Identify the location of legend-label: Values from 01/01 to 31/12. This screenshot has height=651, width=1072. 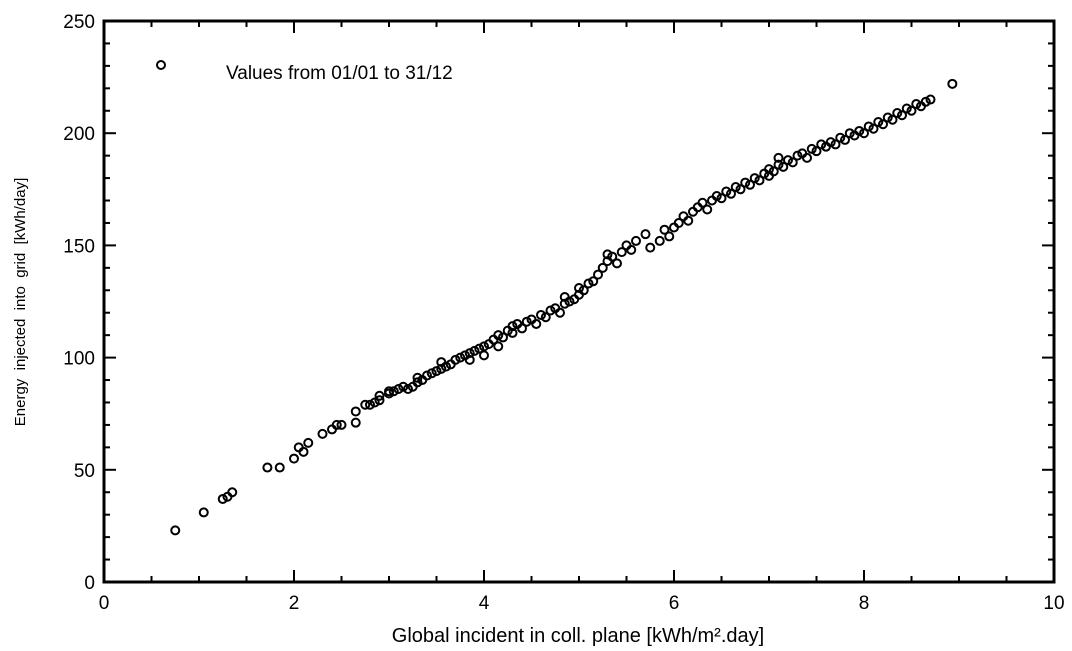
(339, 73).